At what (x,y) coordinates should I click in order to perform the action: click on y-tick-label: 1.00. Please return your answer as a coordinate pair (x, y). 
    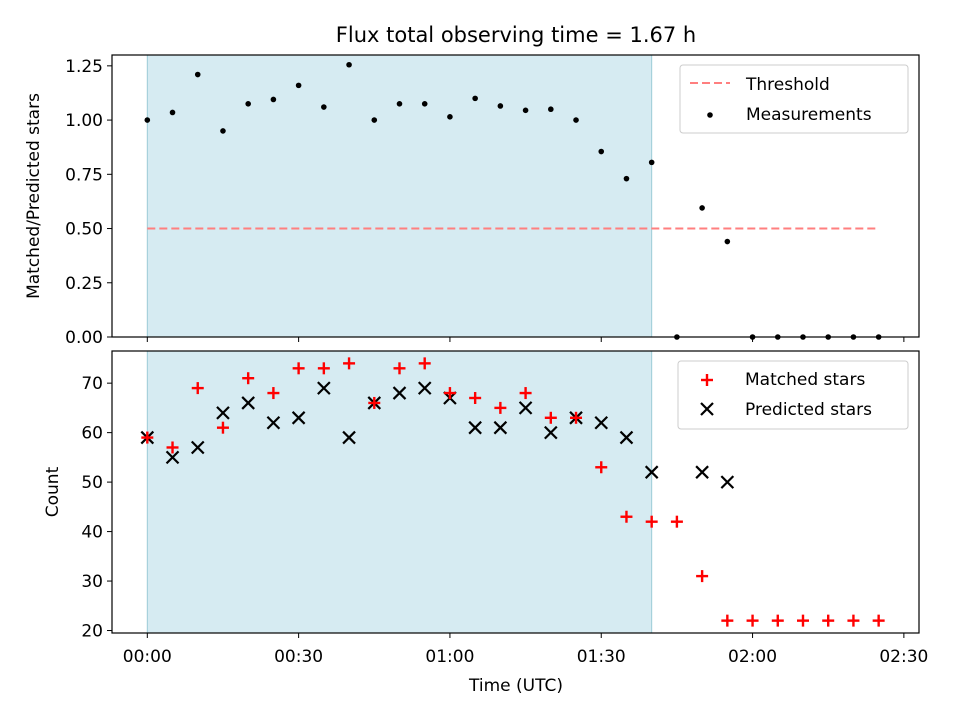
    Looking at the image, I should click on (84, 121).